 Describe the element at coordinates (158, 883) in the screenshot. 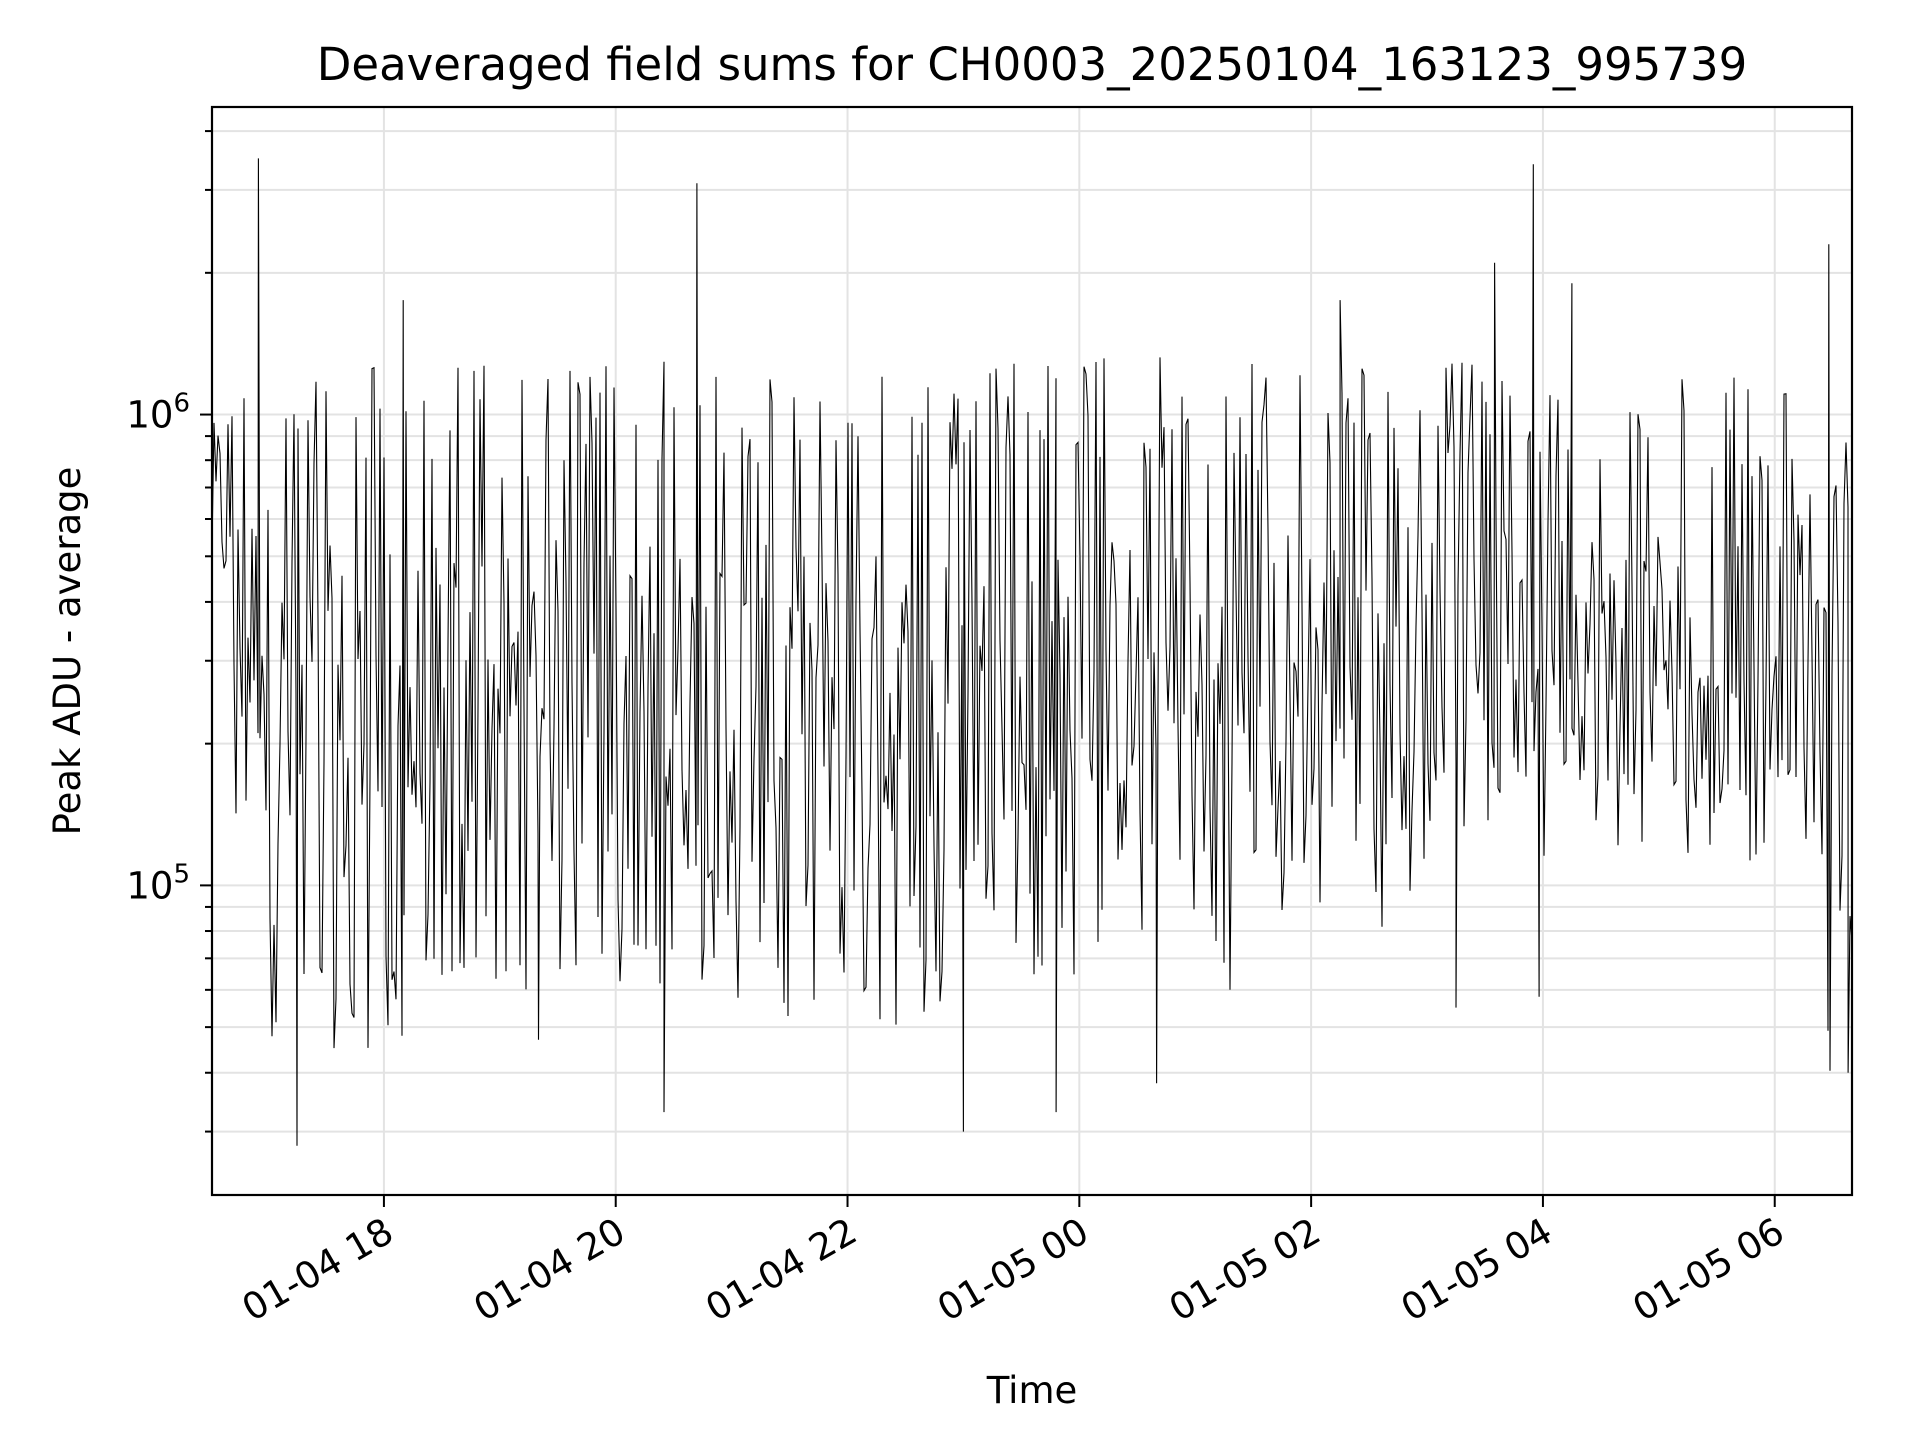

I see `y-tick-label: 105` at that location.